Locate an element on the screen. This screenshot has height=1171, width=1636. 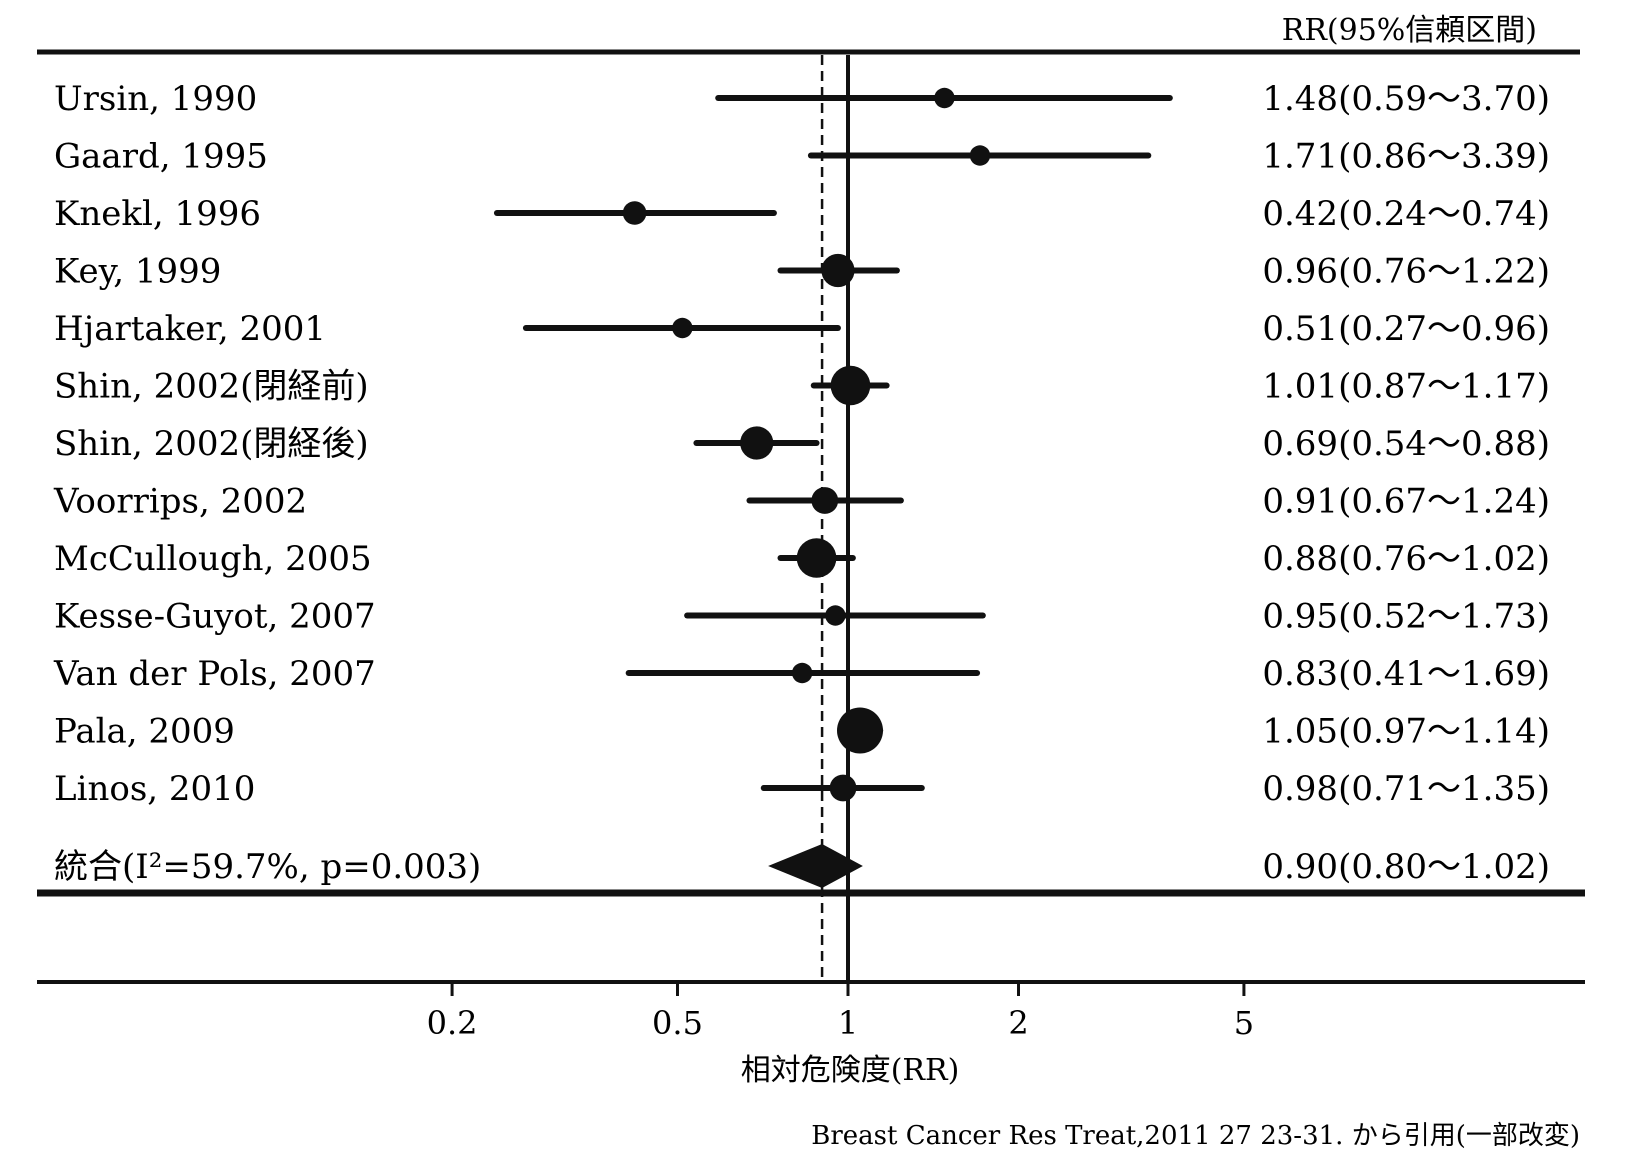
x-tick-label: 2 is located at coordinates (1018, 1023).